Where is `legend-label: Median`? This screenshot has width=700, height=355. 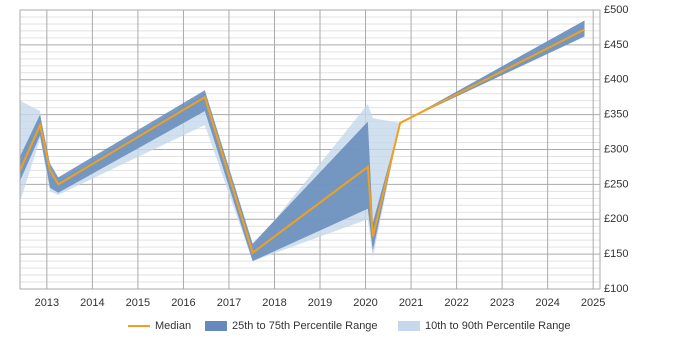
legend-label: Median is located at coordinates (173, 326).